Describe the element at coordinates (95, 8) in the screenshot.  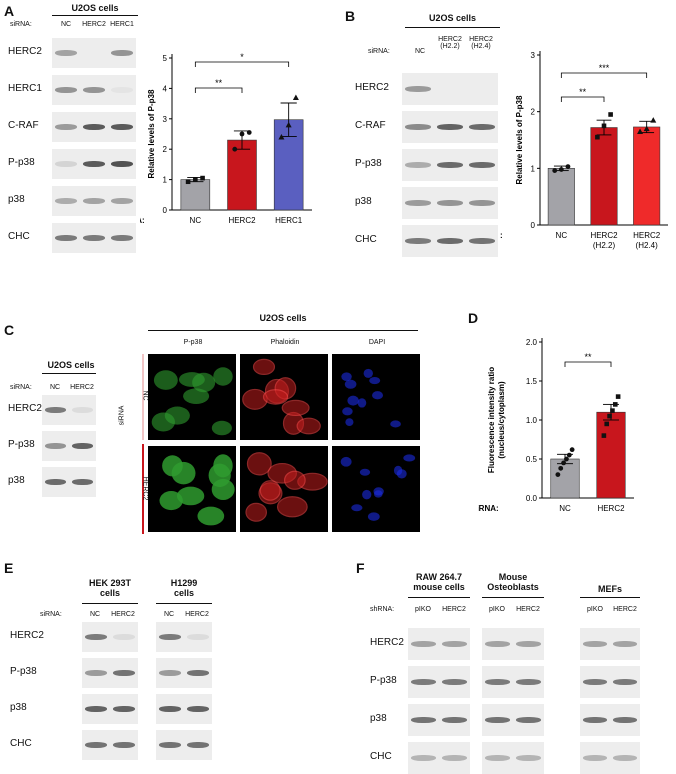
I see `panel-a-cell-title: U2OS cells` at that location.